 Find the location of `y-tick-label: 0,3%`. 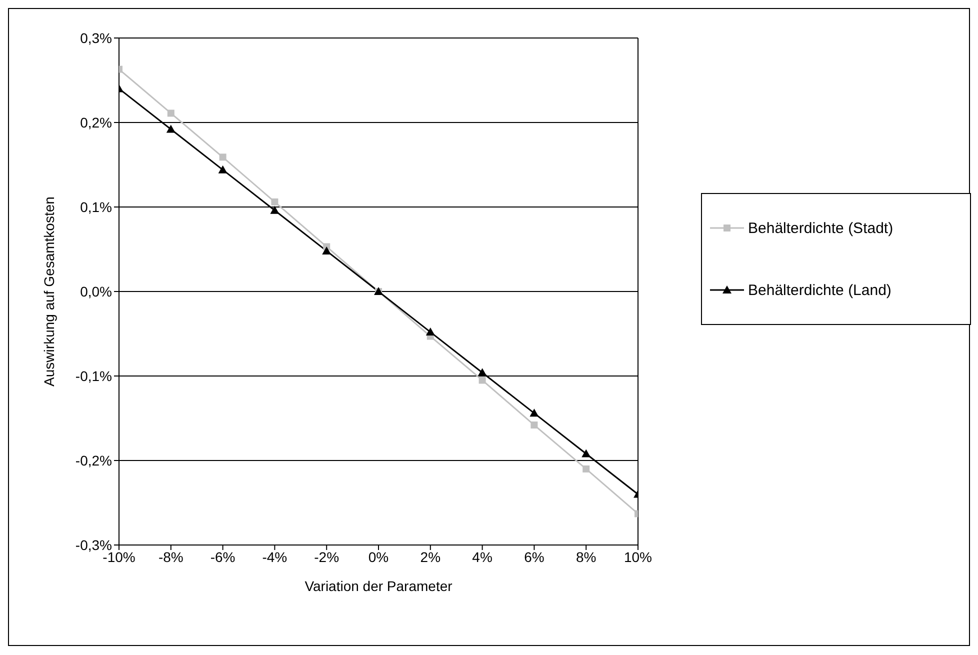

y-tick-label: 0,3% is located at coordinates (96, 38).